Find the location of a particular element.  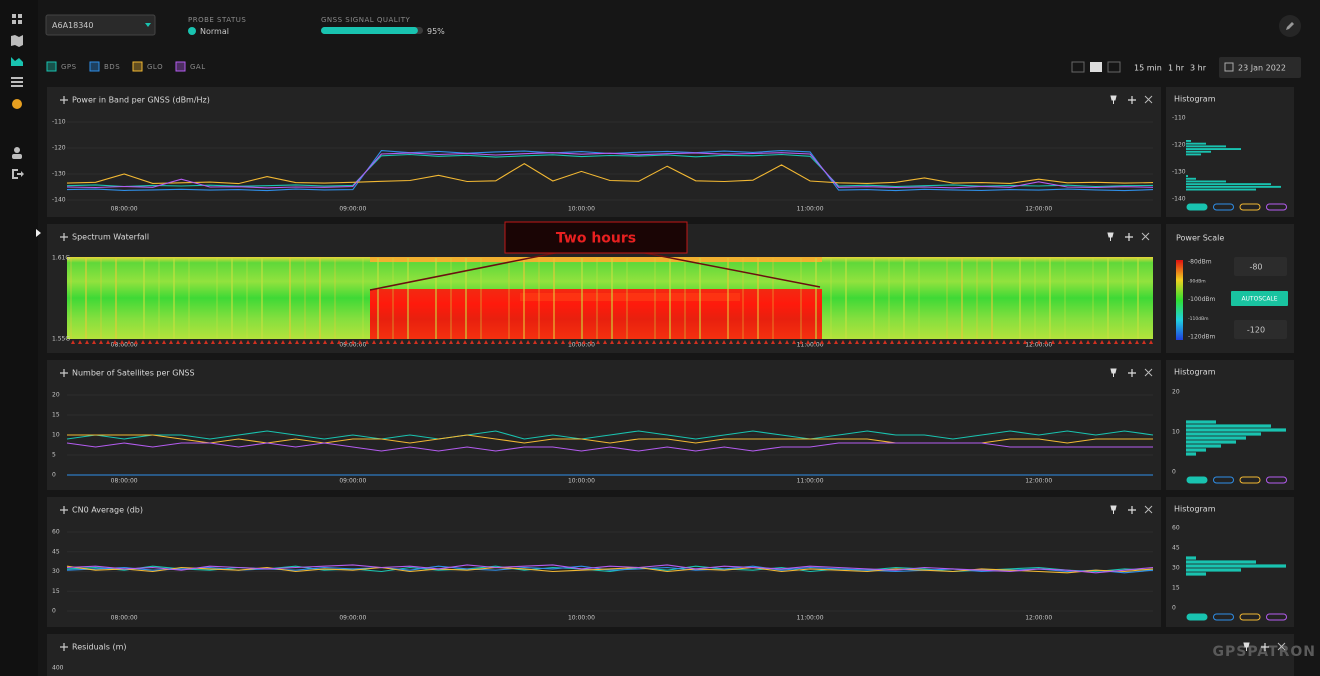

nav-logout is located at coordinates (18, 174).